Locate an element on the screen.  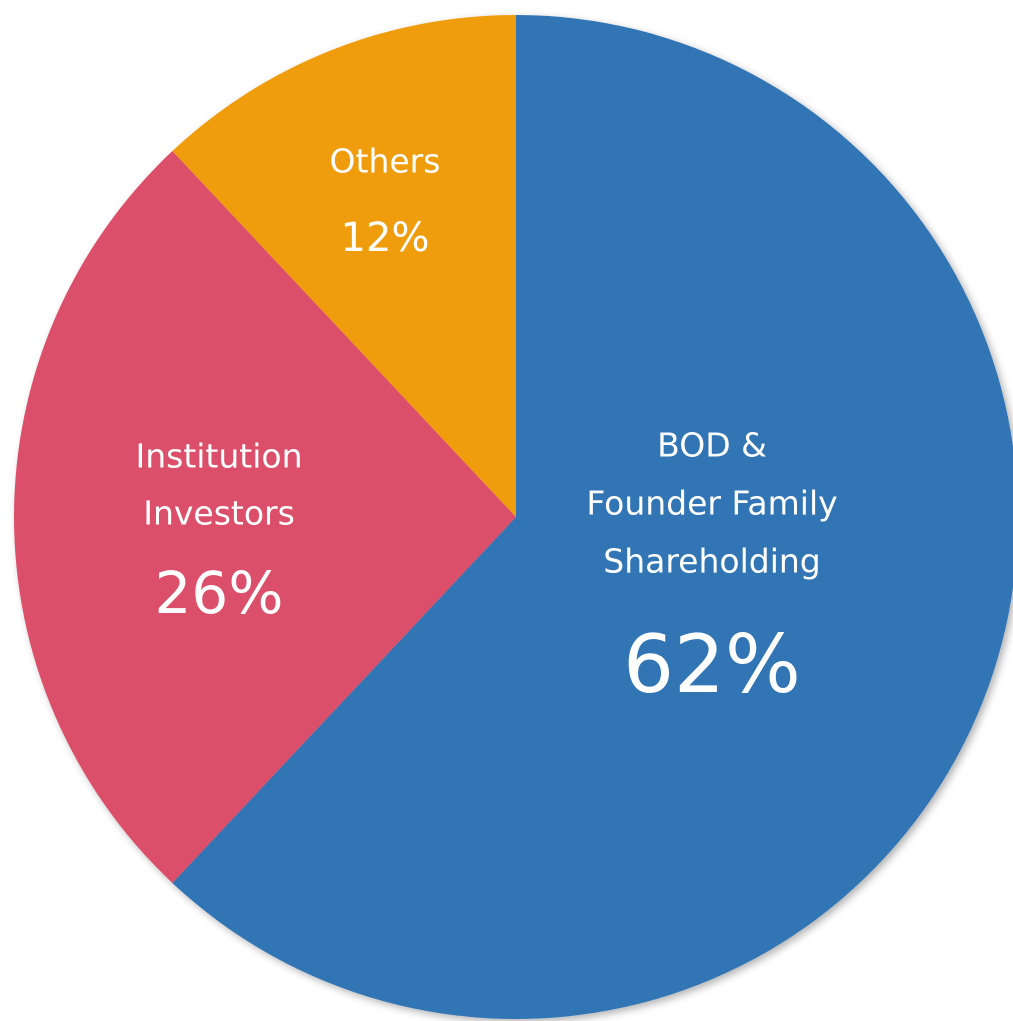
value-label: 12% is located at coordinates (385, 238).